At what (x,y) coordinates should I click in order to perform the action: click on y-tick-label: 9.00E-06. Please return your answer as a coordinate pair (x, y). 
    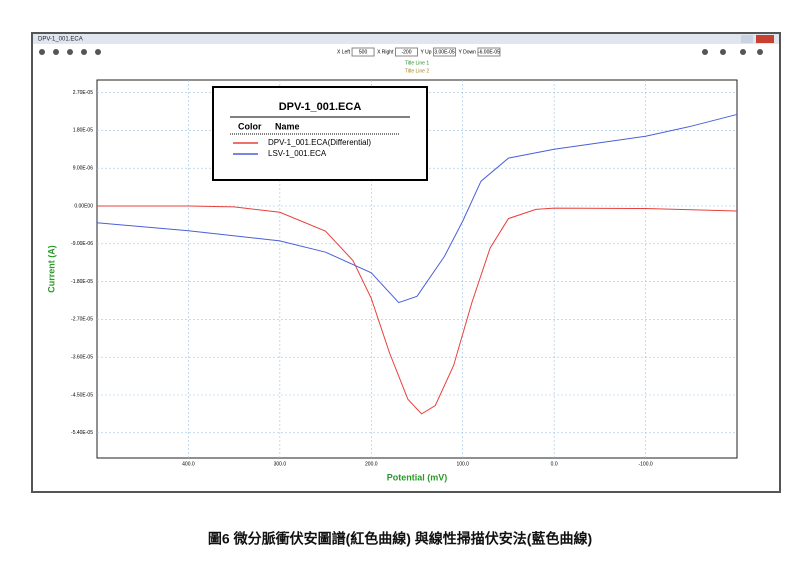
    Looking at the image, I should click on (83, 169).